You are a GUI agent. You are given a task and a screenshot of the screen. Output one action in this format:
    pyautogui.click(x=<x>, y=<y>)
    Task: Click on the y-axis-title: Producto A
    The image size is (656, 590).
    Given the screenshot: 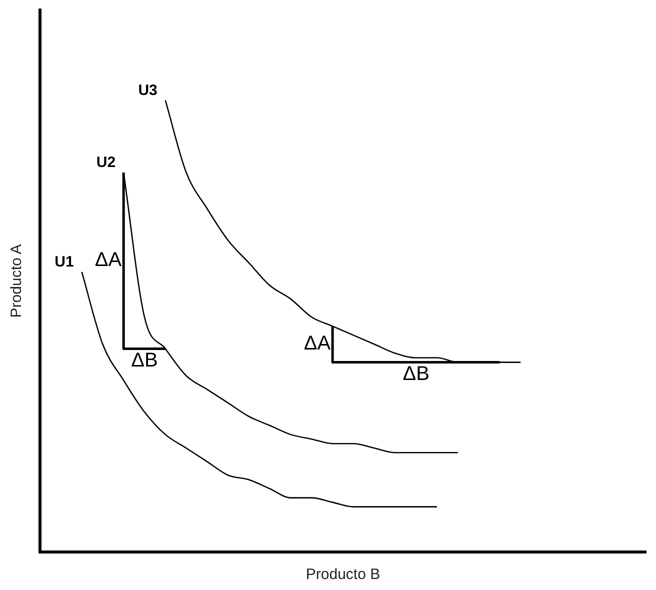 What is the action you would take?
    pyautogui.click(x=17, y=281)
    